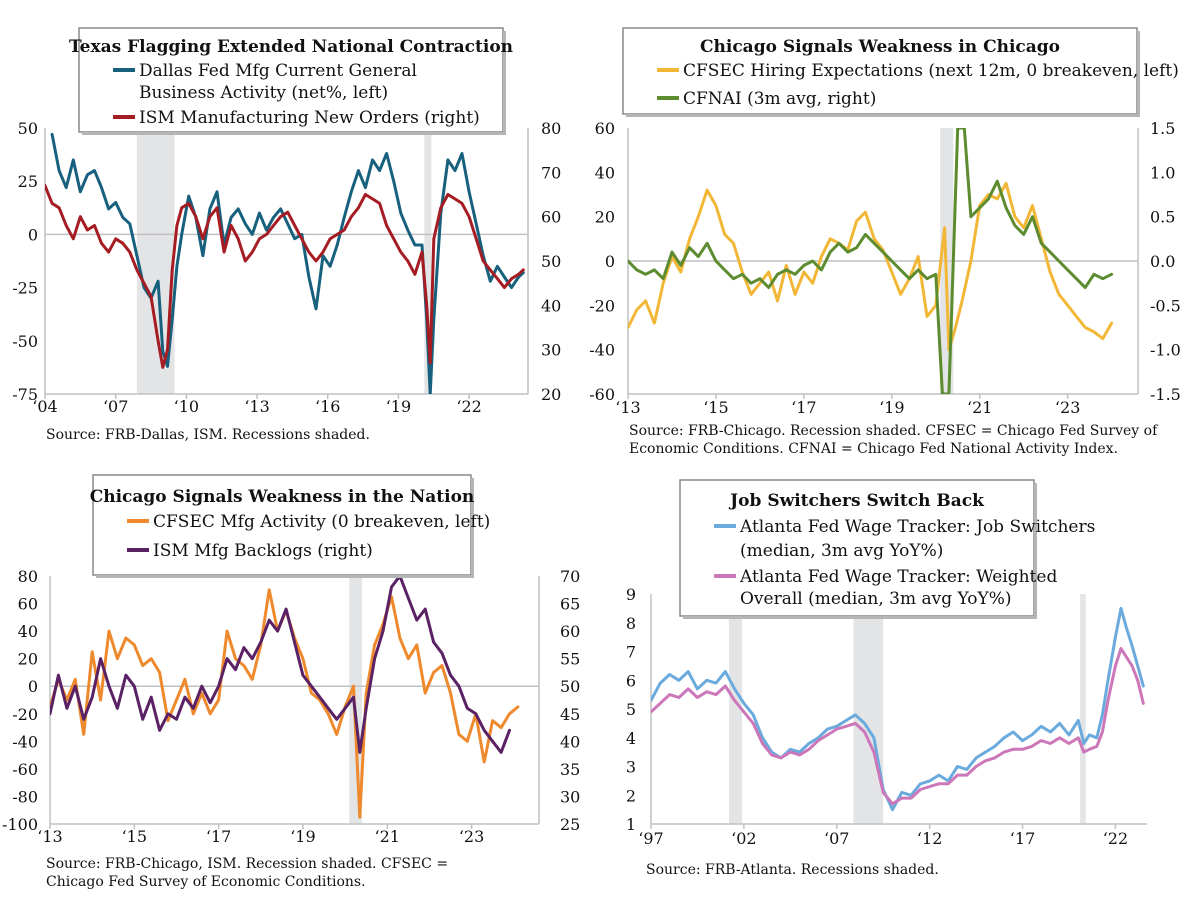  What do you see at coordinates (1165, 305) in the screenshot?
I see `y-right-tick-label: -0.5` at bounding box center [1165, 305].